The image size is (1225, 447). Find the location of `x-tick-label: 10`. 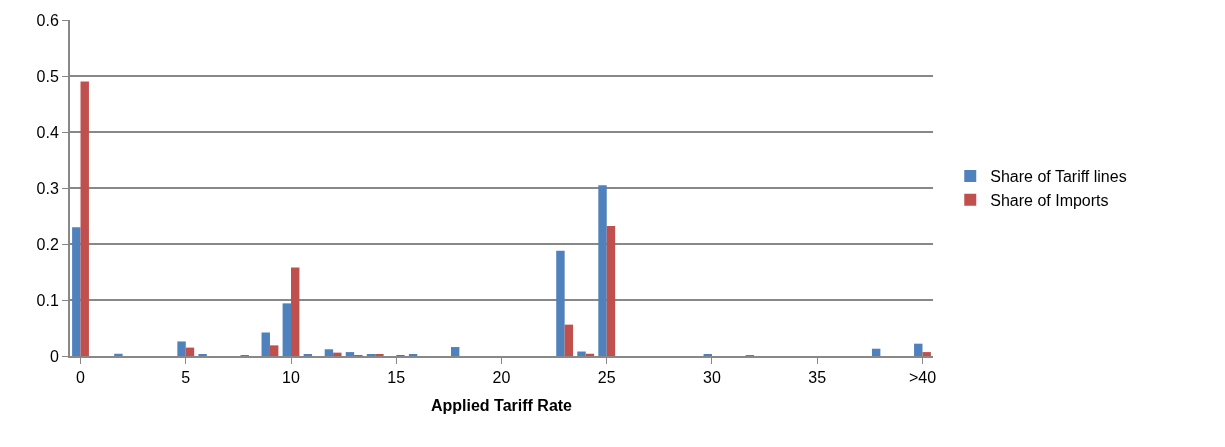

x-tick-label: 10 is located at coordinates (291, 378).